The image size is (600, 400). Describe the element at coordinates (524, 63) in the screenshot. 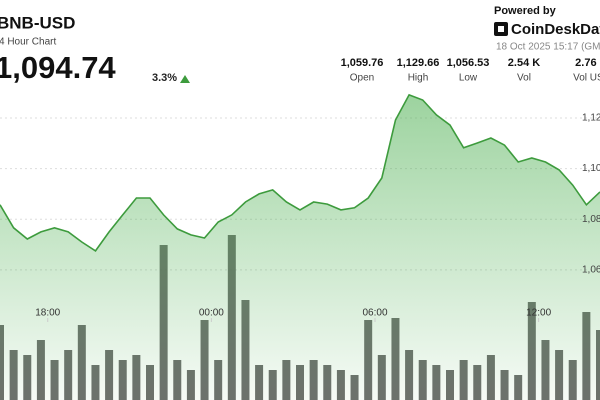

I see `stat-value: 2.54 K` at that location.